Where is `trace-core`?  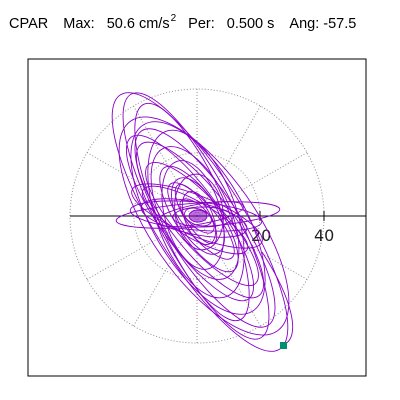
trace-core is located at coordinates (198, 216).